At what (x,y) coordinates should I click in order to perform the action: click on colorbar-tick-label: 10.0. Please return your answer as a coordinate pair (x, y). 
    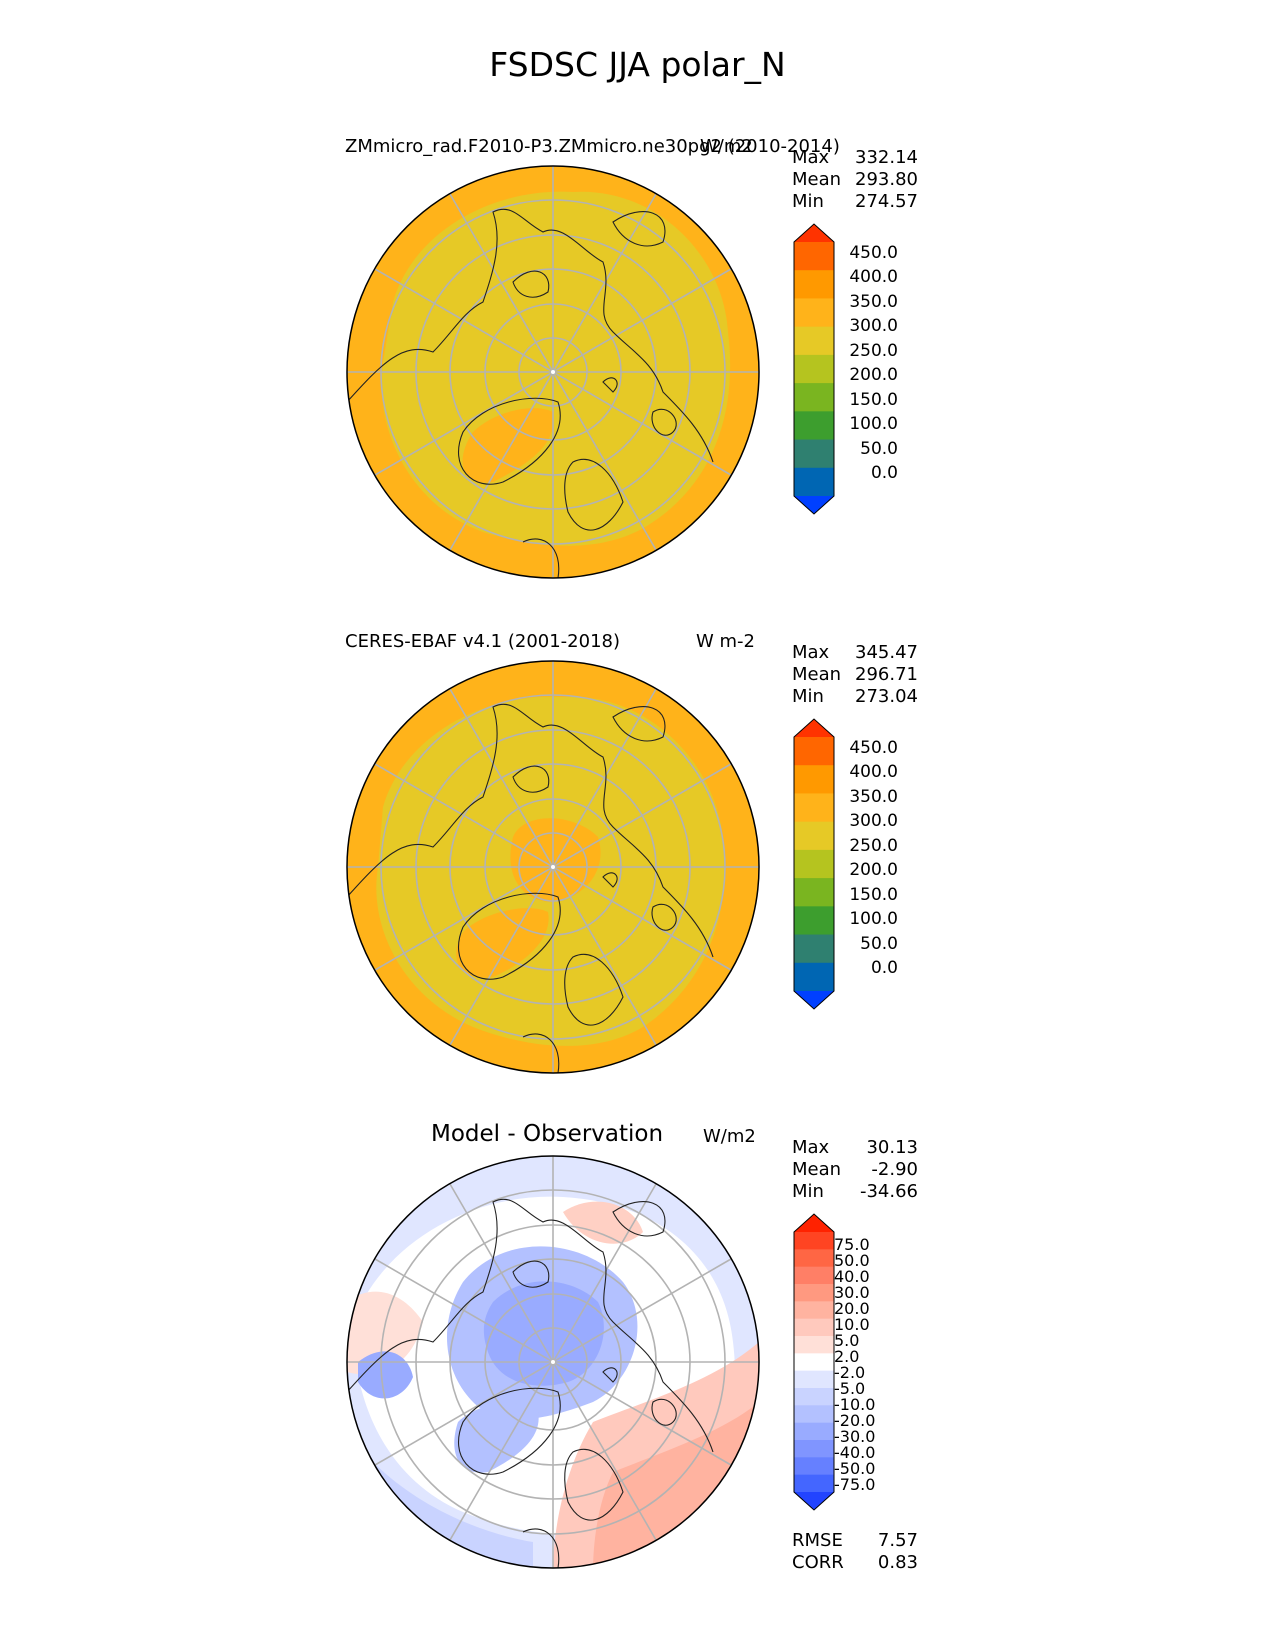
    Looking at the image, I should click on (852, 1324).